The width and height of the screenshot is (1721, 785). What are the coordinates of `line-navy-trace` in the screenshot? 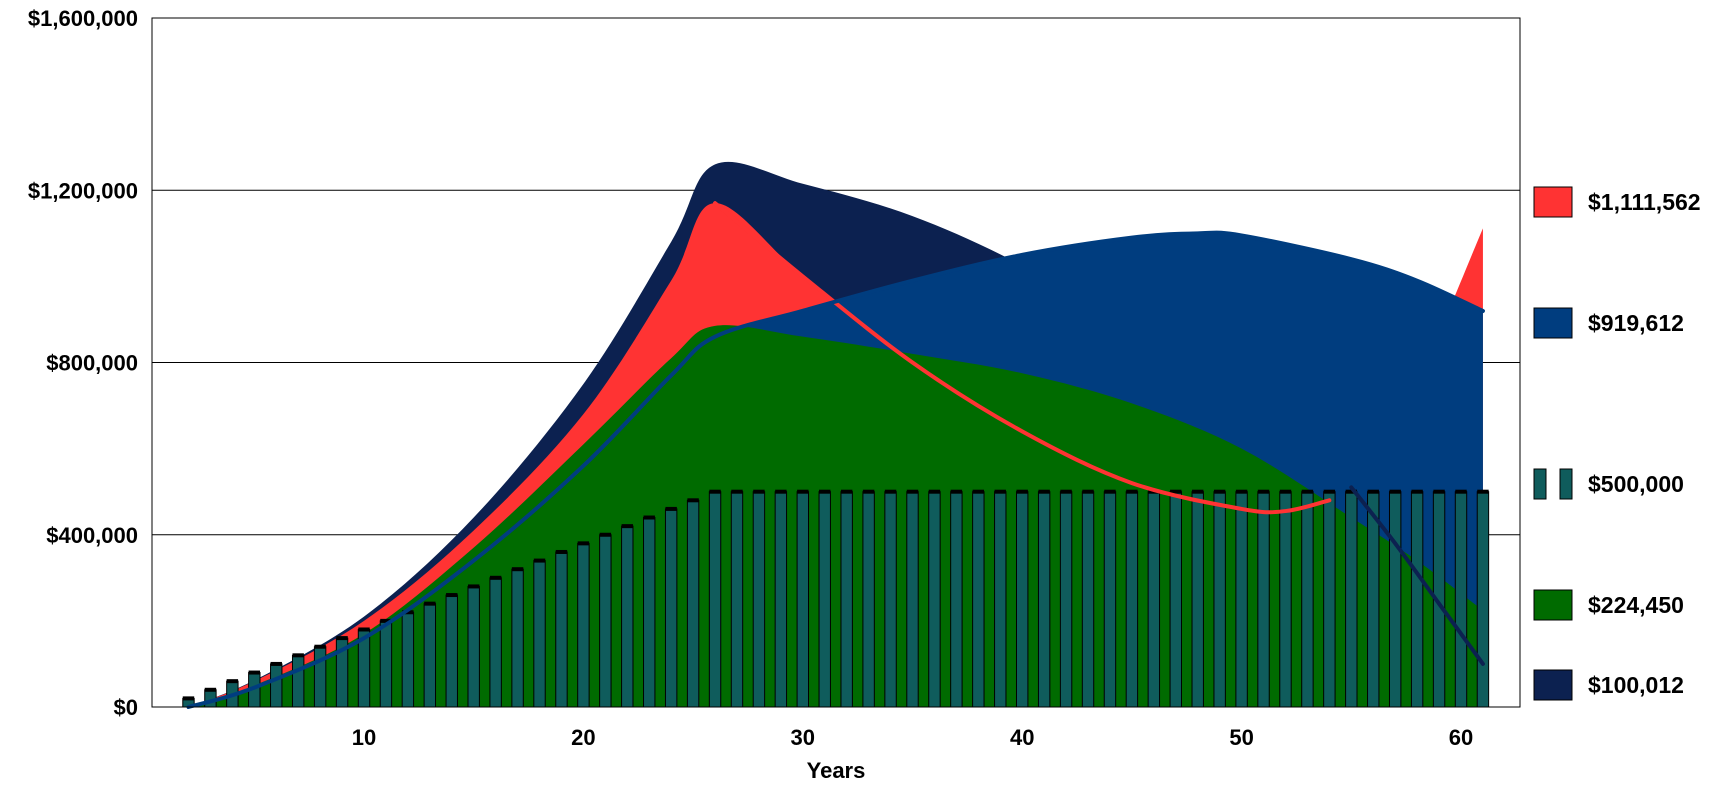 It's located at (1417, 575).